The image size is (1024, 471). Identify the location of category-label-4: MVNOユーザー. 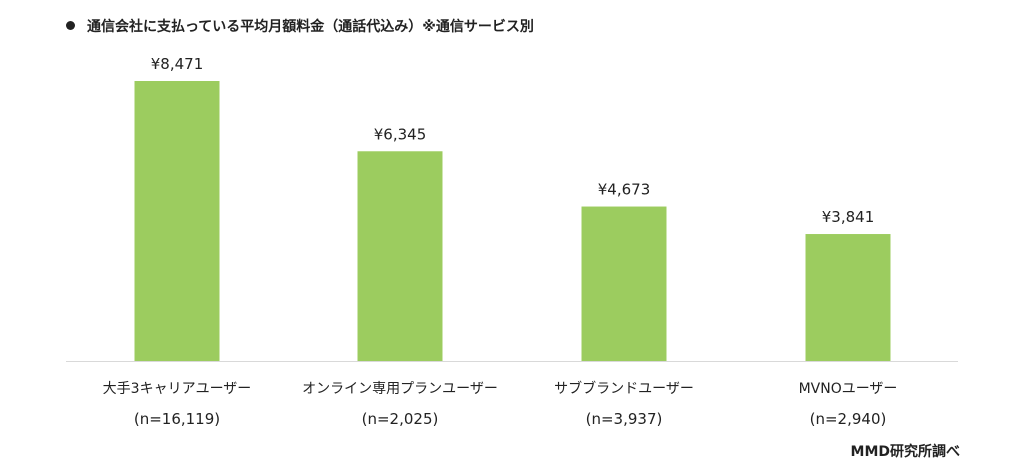
(848, 389).